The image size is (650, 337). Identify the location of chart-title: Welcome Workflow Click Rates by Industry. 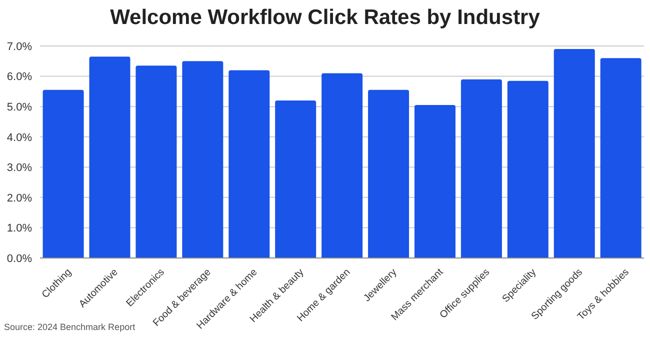
(325, 18).